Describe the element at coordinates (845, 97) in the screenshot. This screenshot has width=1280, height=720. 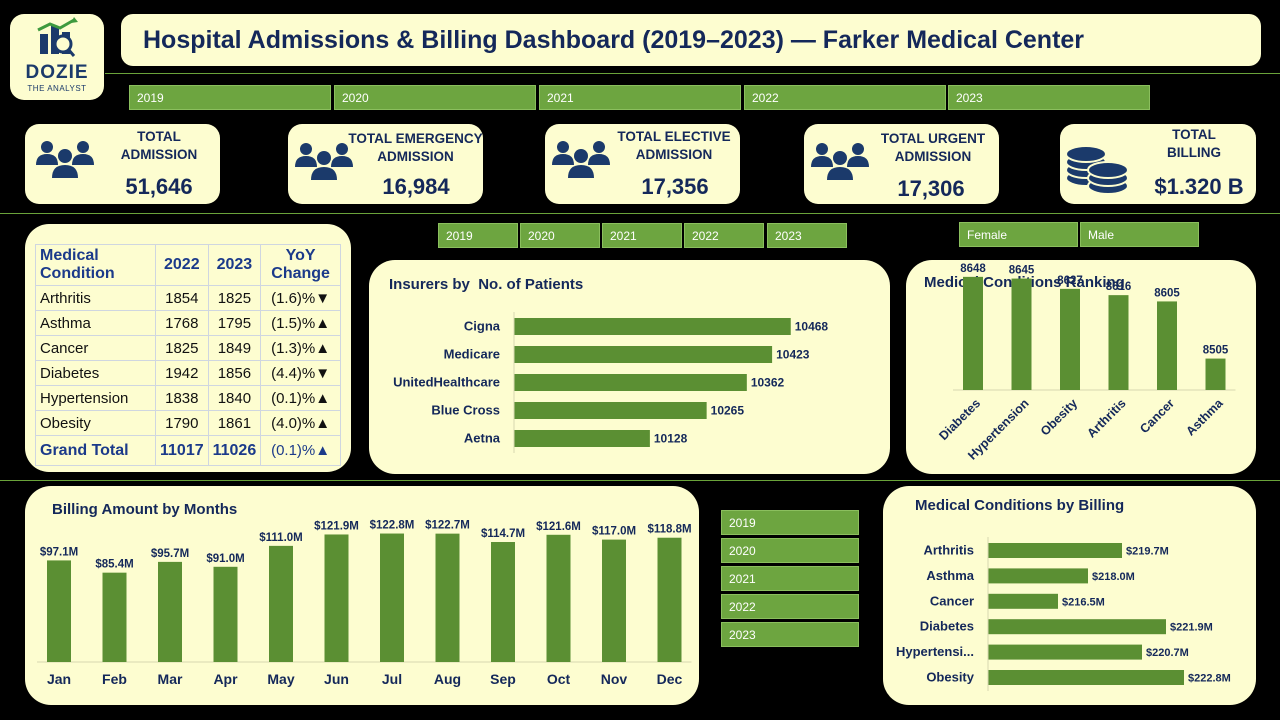
I see `slicer-top-2022: 2022` at that location.